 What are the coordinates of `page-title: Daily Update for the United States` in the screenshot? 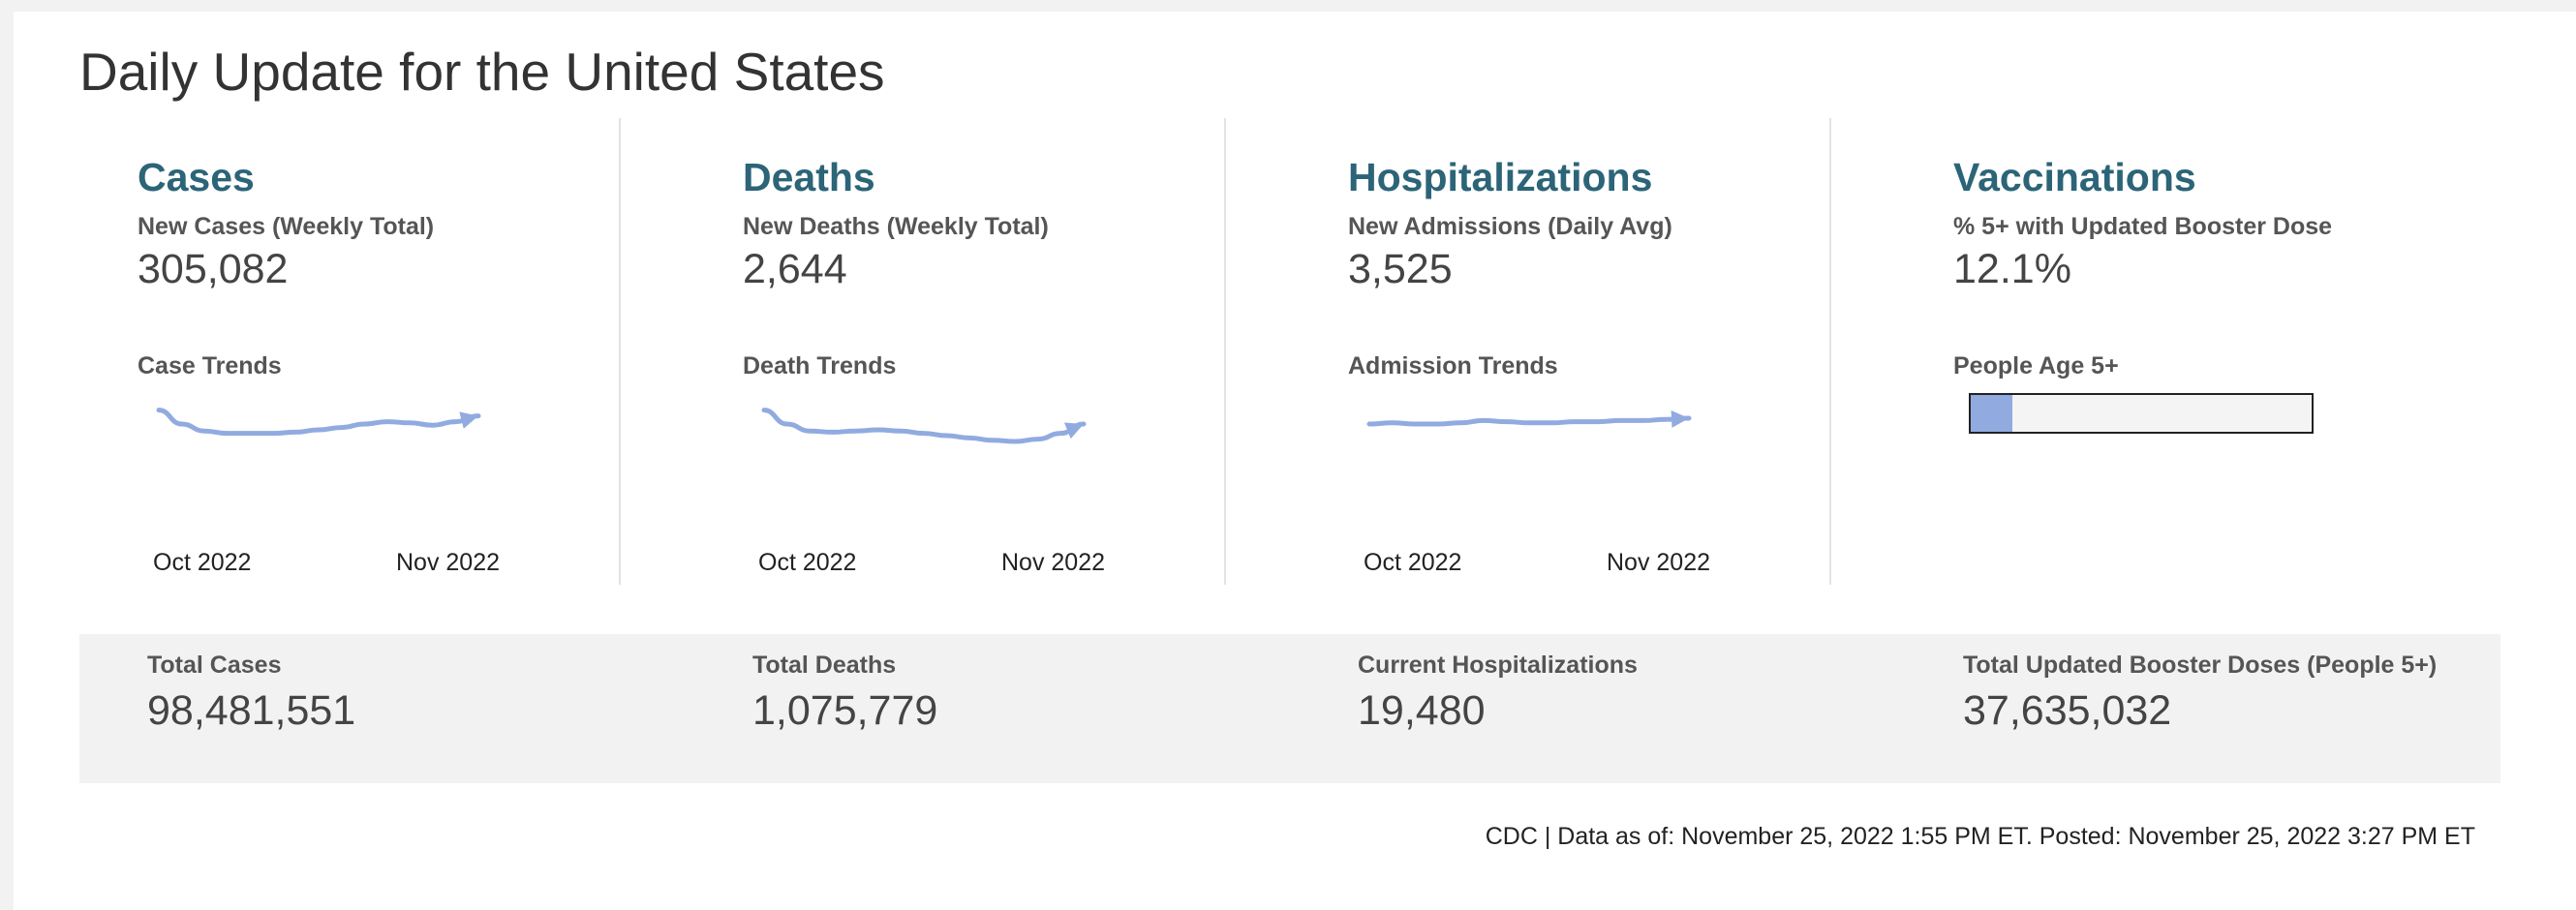 It's located at (482, 72).